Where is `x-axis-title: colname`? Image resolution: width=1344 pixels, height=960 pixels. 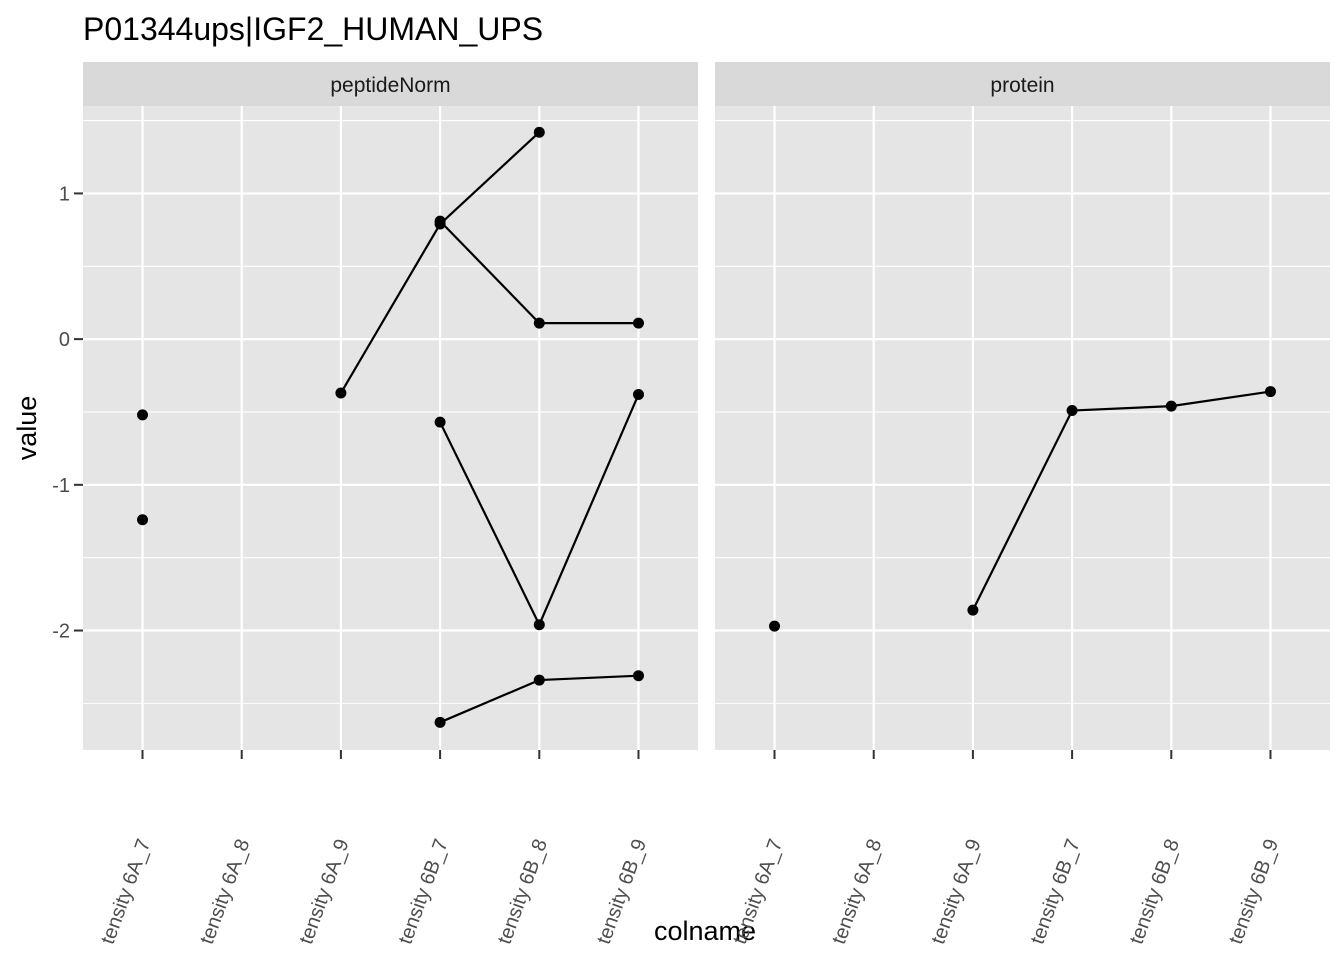 x-axis-title: colname is located at coordinates (705, 931).